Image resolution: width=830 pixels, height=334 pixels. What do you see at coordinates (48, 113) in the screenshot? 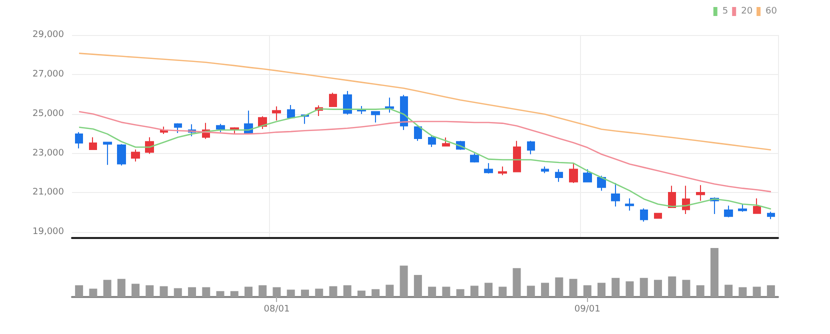
I see `y-tick-label: 25,000` at bounding box center [48, 113].